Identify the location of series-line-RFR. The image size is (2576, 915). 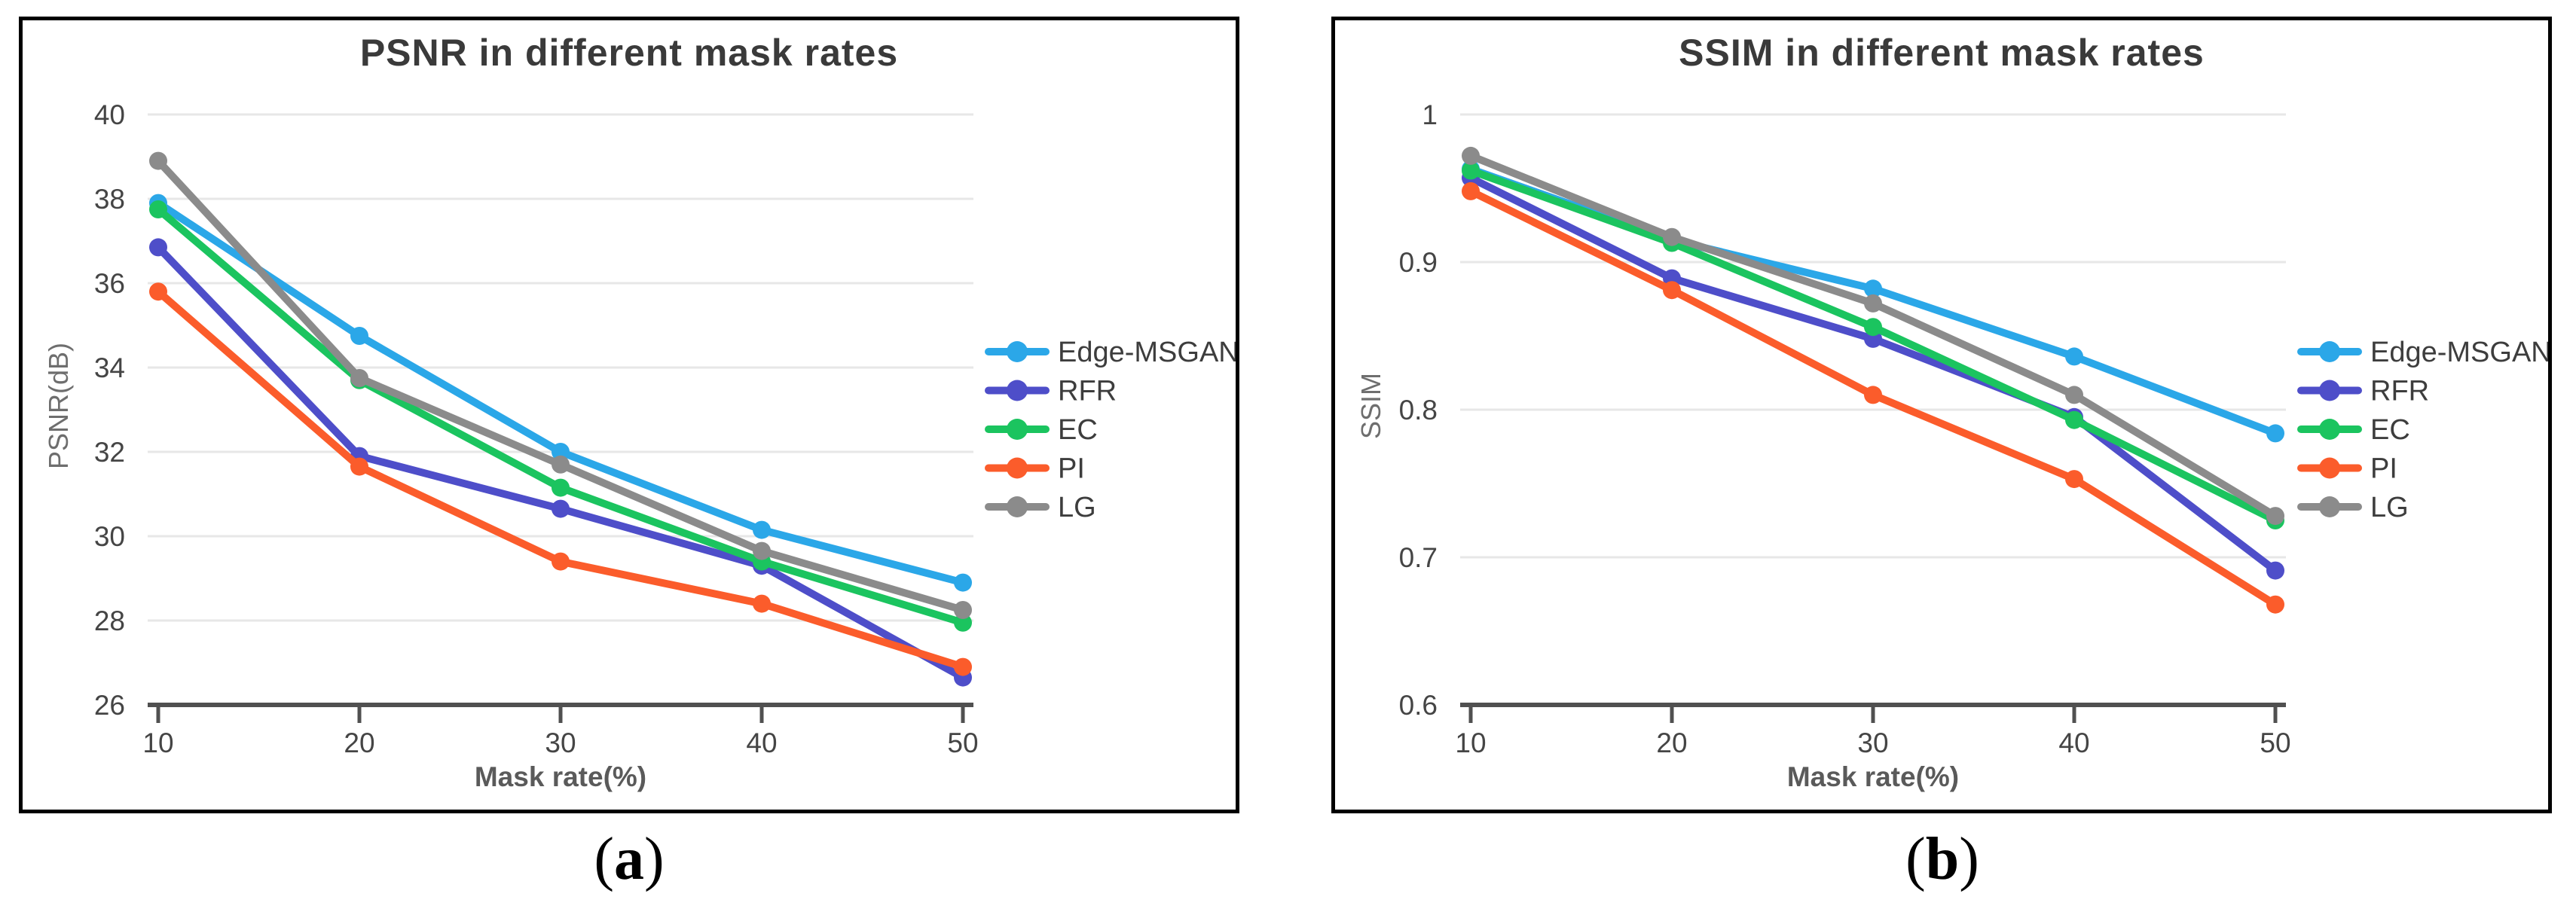
(1873, 374).